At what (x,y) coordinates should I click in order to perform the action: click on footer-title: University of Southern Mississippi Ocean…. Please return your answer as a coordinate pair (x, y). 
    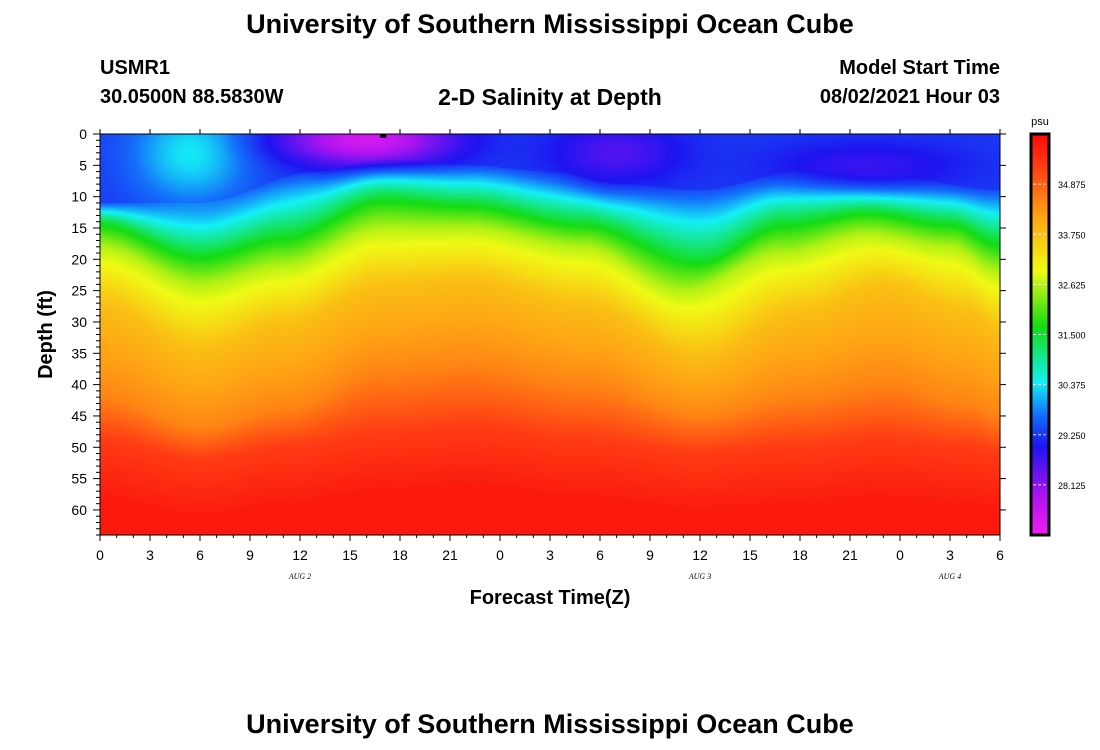
    Looking at the image, I should click on (550, 724).